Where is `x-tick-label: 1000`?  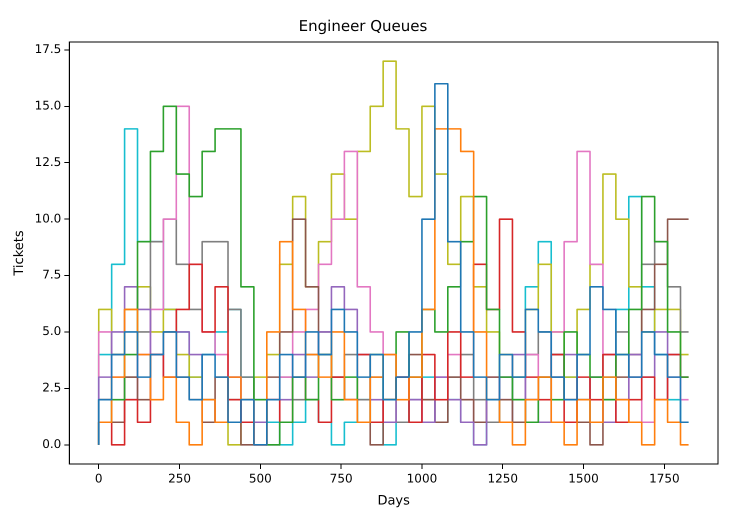 x-tick-label: 1000 is located at coordinates (422, 478).